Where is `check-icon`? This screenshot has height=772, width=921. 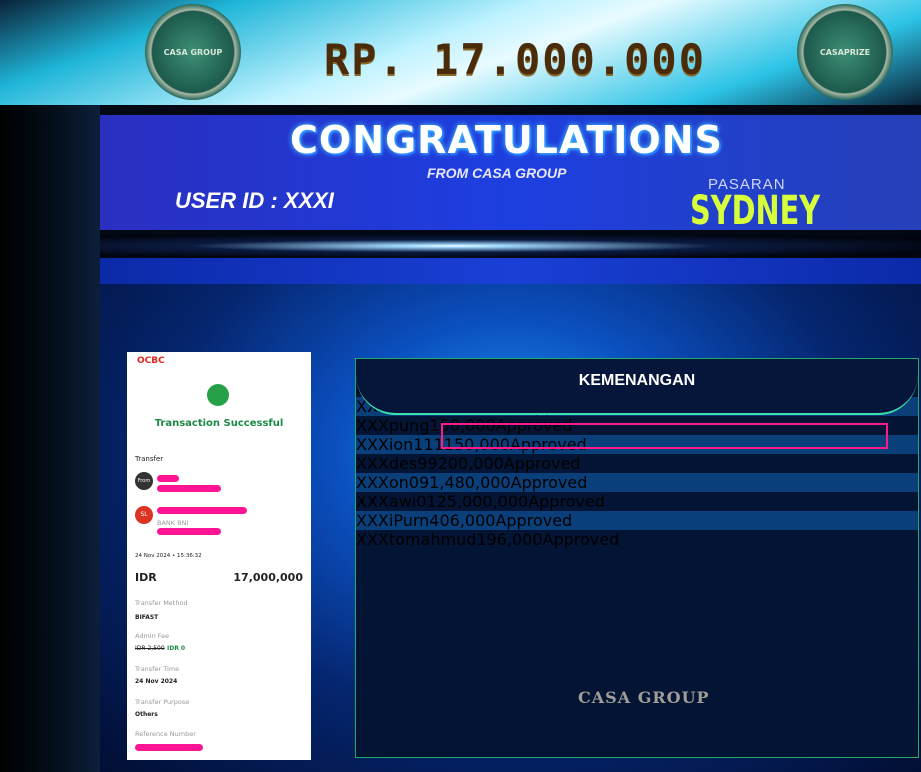
check-icon is located at coordinates (218, 395).